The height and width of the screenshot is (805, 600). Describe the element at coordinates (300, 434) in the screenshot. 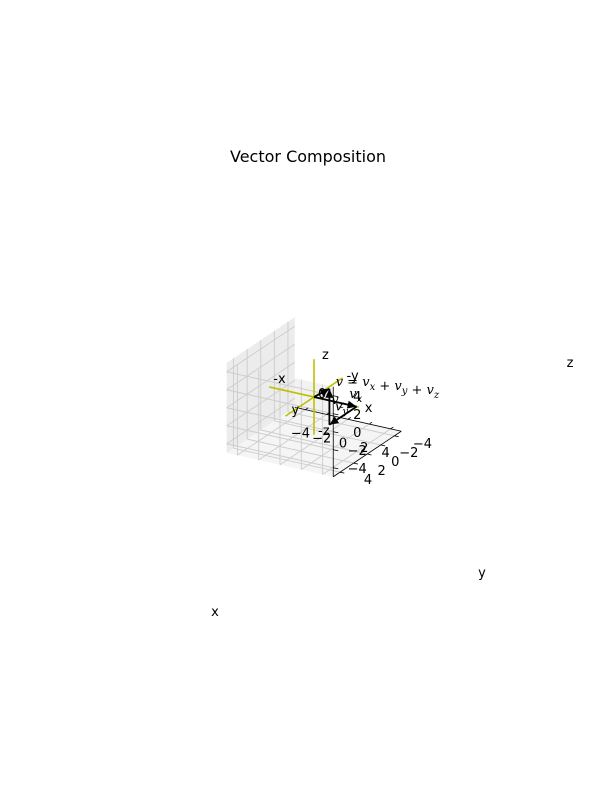

I see `x-tick-label: −4` at that location.